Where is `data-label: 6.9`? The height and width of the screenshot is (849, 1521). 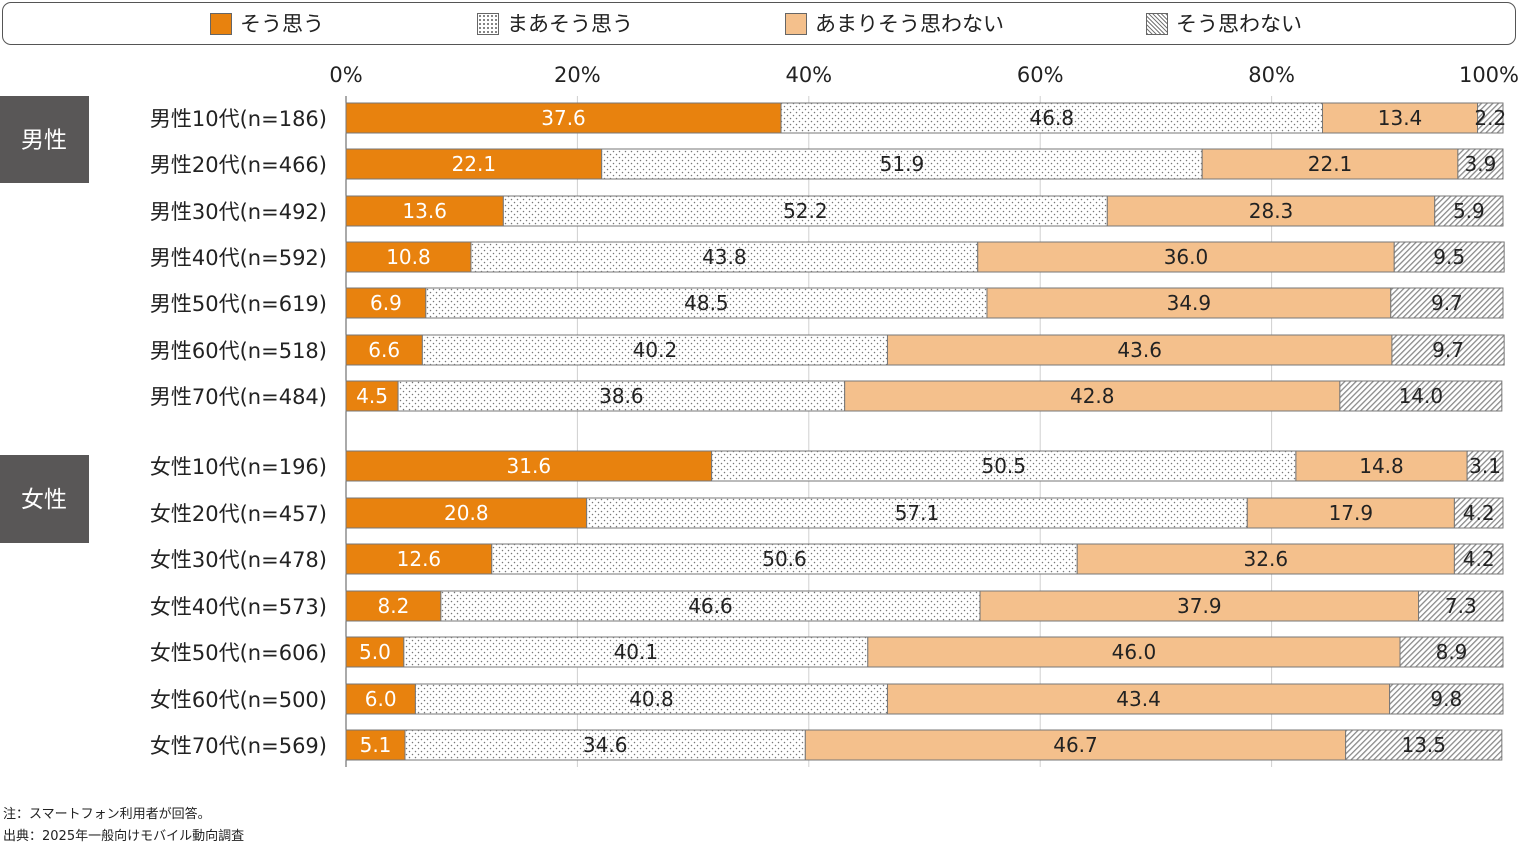 data-label: 6.9 is located at coordinates (386, 303).